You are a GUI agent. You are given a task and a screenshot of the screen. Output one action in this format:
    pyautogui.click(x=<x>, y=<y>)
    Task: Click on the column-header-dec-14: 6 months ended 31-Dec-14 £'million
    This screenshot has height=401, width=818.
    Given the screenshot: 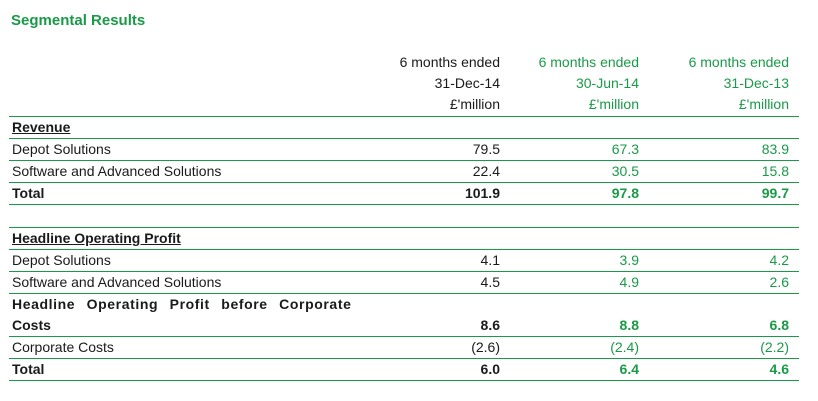 What is the action you would take?
    pyautogui.click(x=430, y=83)
    